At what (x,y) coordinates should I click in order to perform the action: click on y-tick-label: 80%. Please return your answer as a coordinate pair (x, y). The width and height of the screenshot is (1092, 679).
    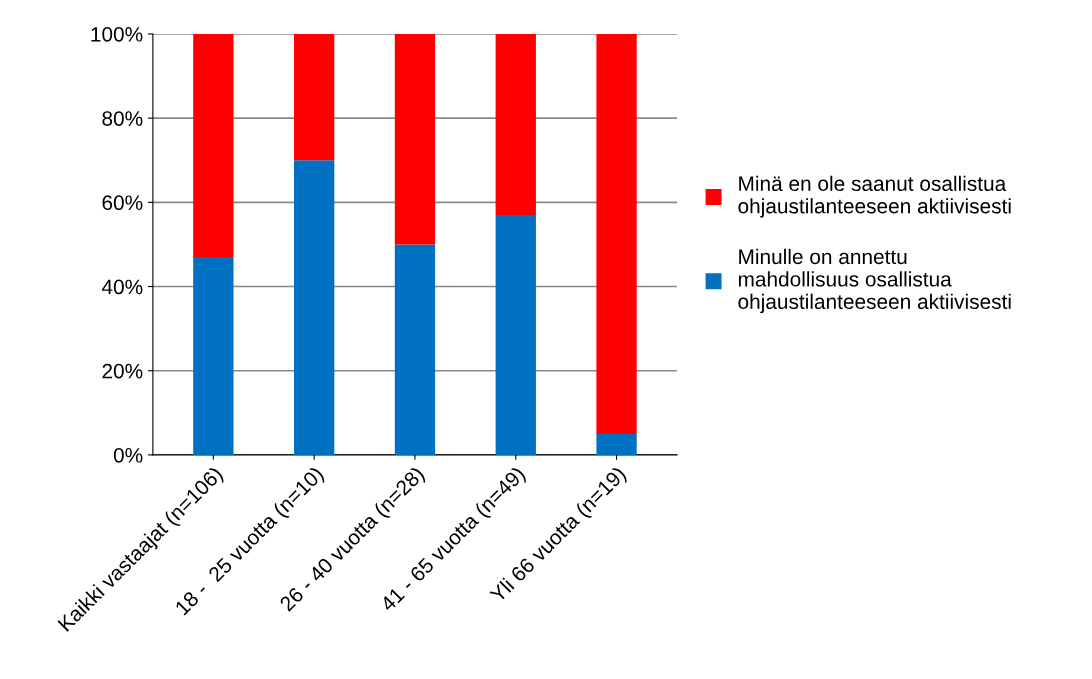
    Looking at the image, I should click on (122, 118).